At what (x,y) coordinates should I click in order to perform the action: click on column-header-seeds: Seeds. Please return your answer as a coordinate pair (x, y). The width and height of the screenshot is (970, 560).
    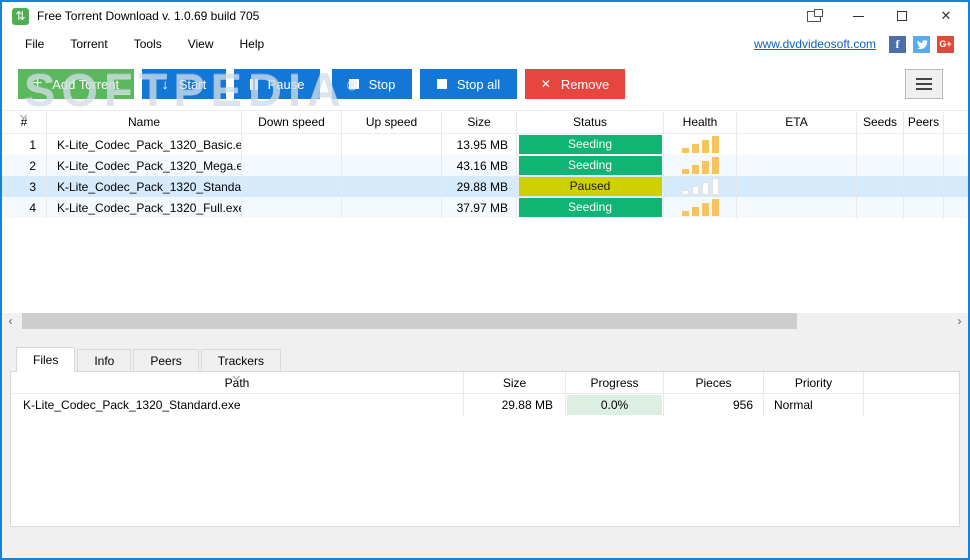
    Looking at the image, I should click on (880, 122).